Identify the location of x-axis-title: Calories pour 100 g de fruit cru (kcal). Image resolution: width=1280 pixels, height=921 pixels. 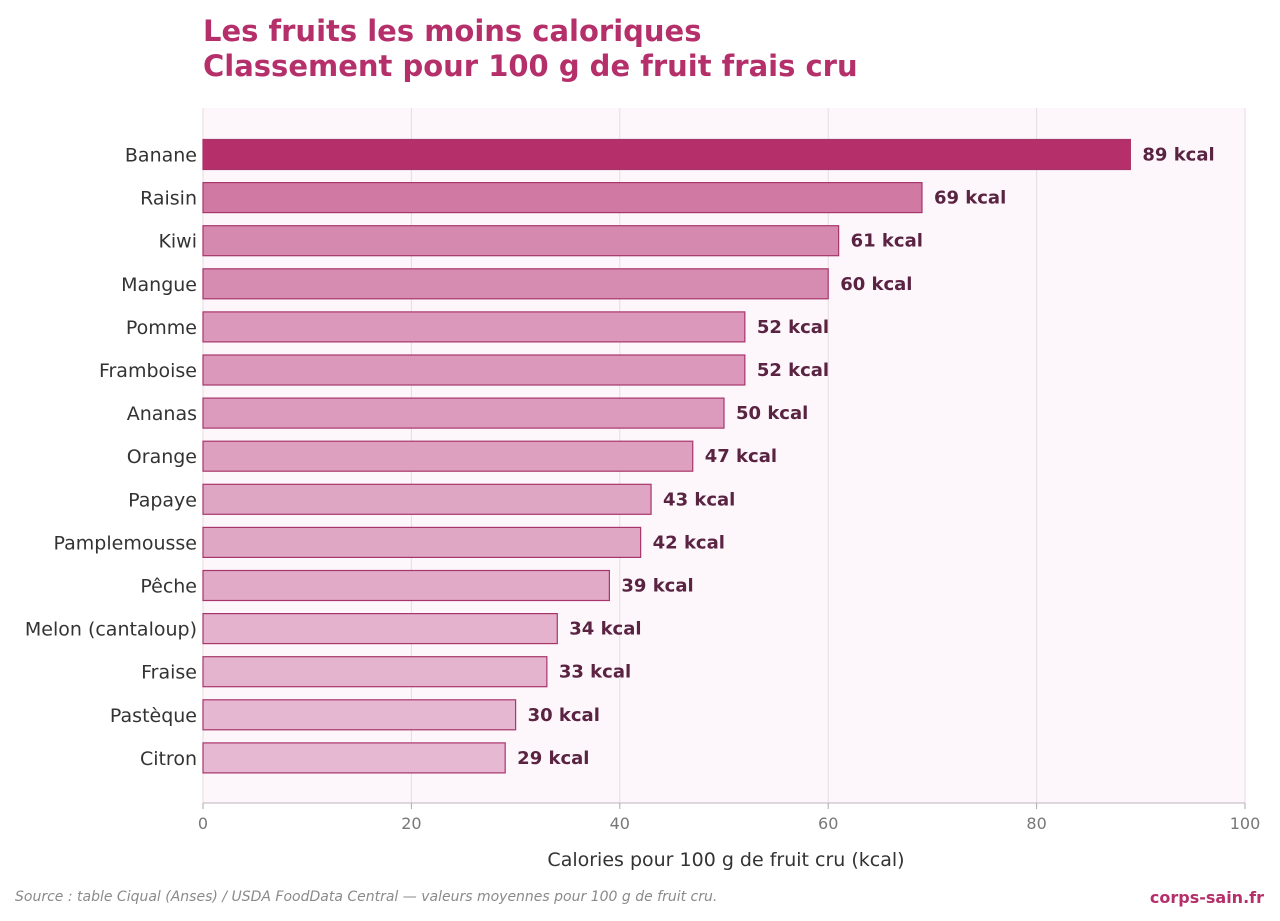
(725, 860).